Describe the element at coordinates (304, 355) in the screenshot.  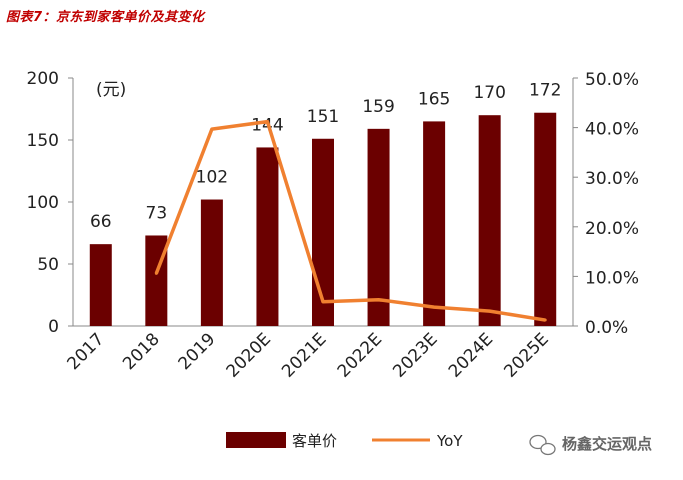
I see `x-tick-label: 2021E` at that location.